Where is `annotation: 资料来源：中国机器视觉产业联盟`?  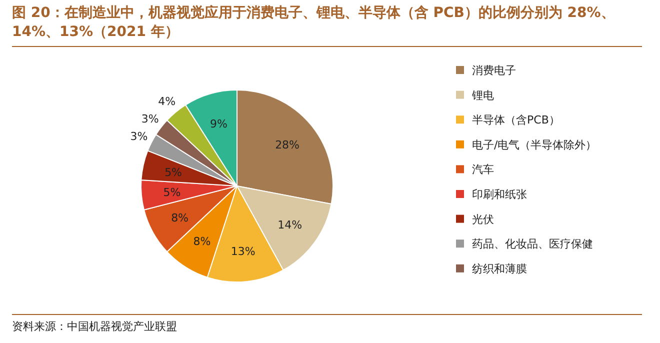 annotation: 资料来源：中国机器视觉产业联盟 is located at coordinates (327, 324).